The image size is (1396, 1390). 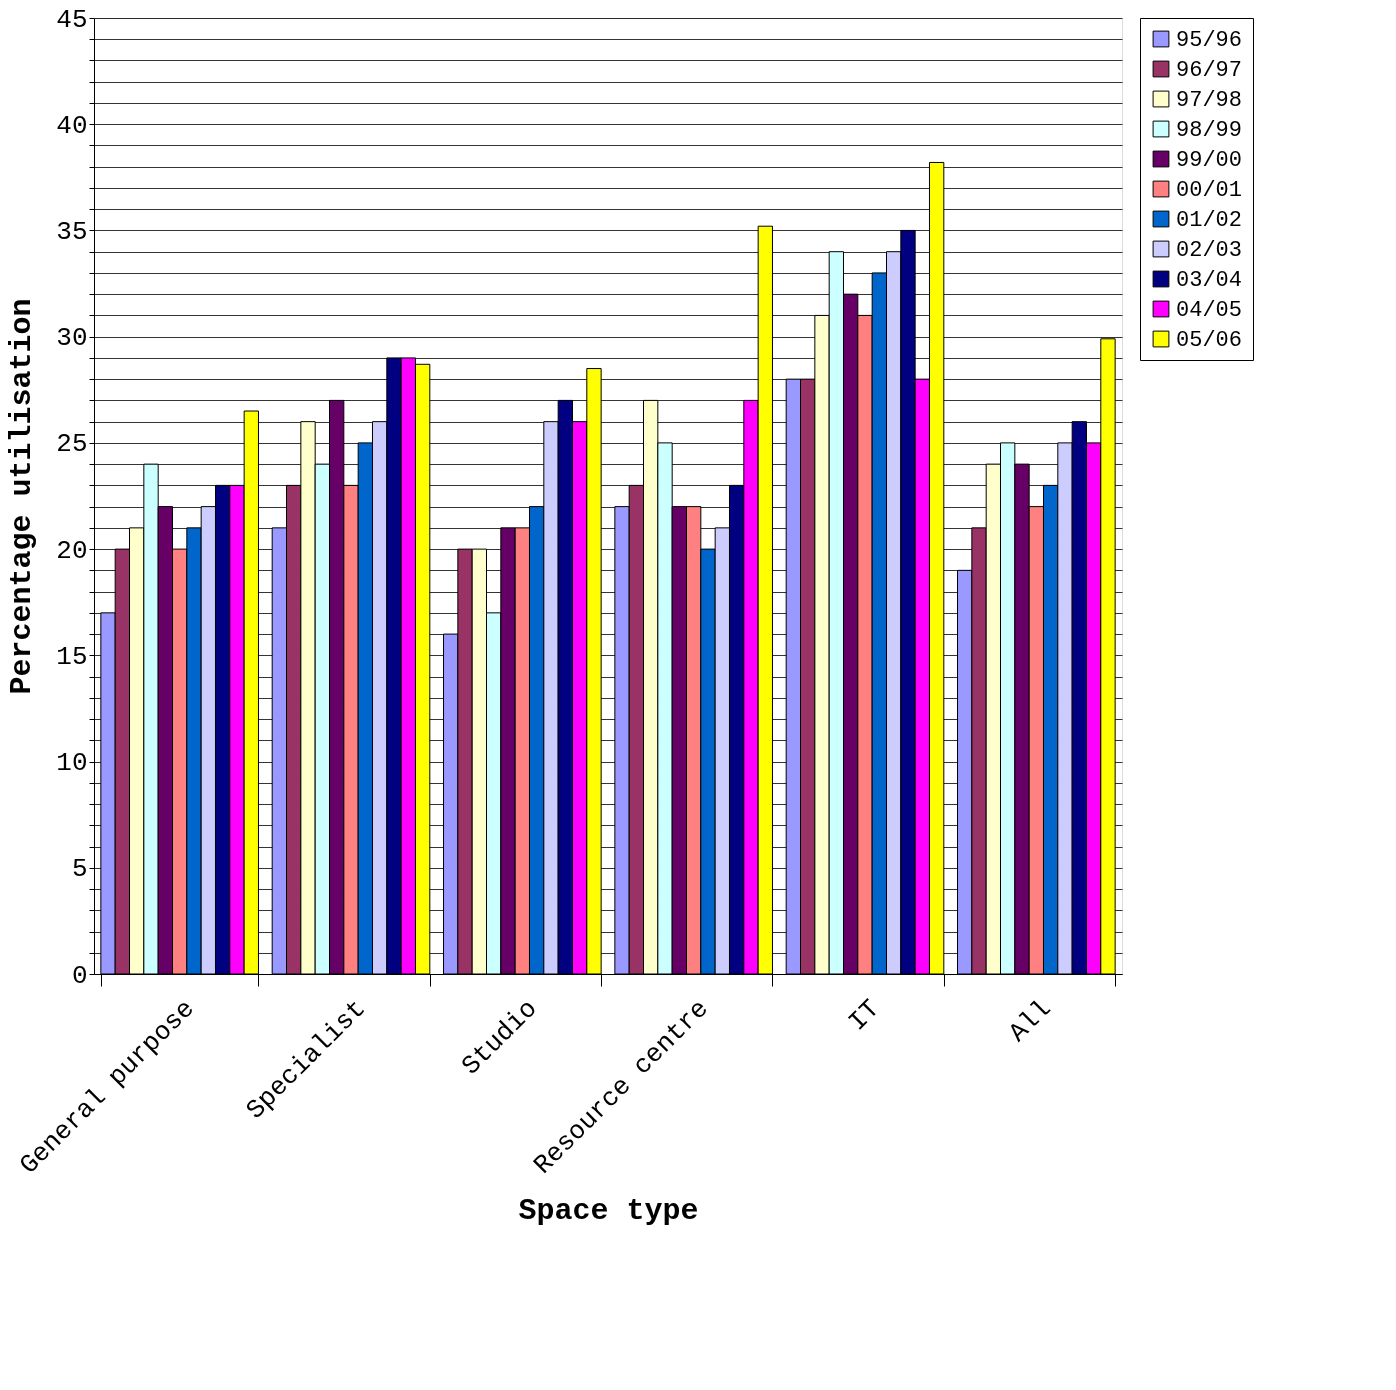 What do you see at coordinates (79, 975) in the screenshot?
I see `y-tick-label: 0` at bounding box center [79, 975].